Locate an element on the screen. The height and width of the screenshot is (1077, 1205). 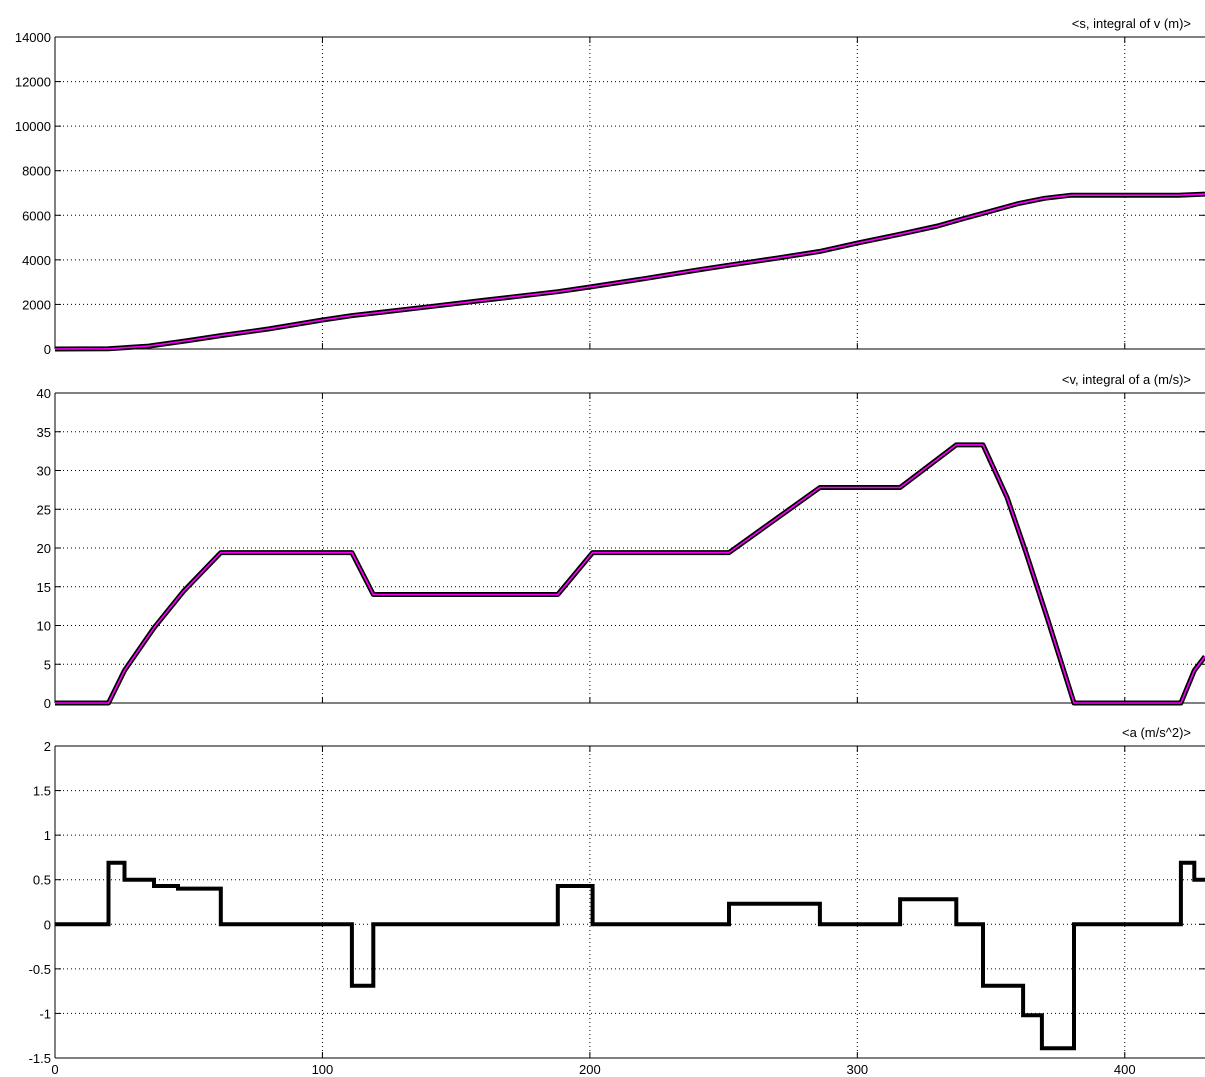
x-tick-label: 300 is located at coordinates (857, 1069).